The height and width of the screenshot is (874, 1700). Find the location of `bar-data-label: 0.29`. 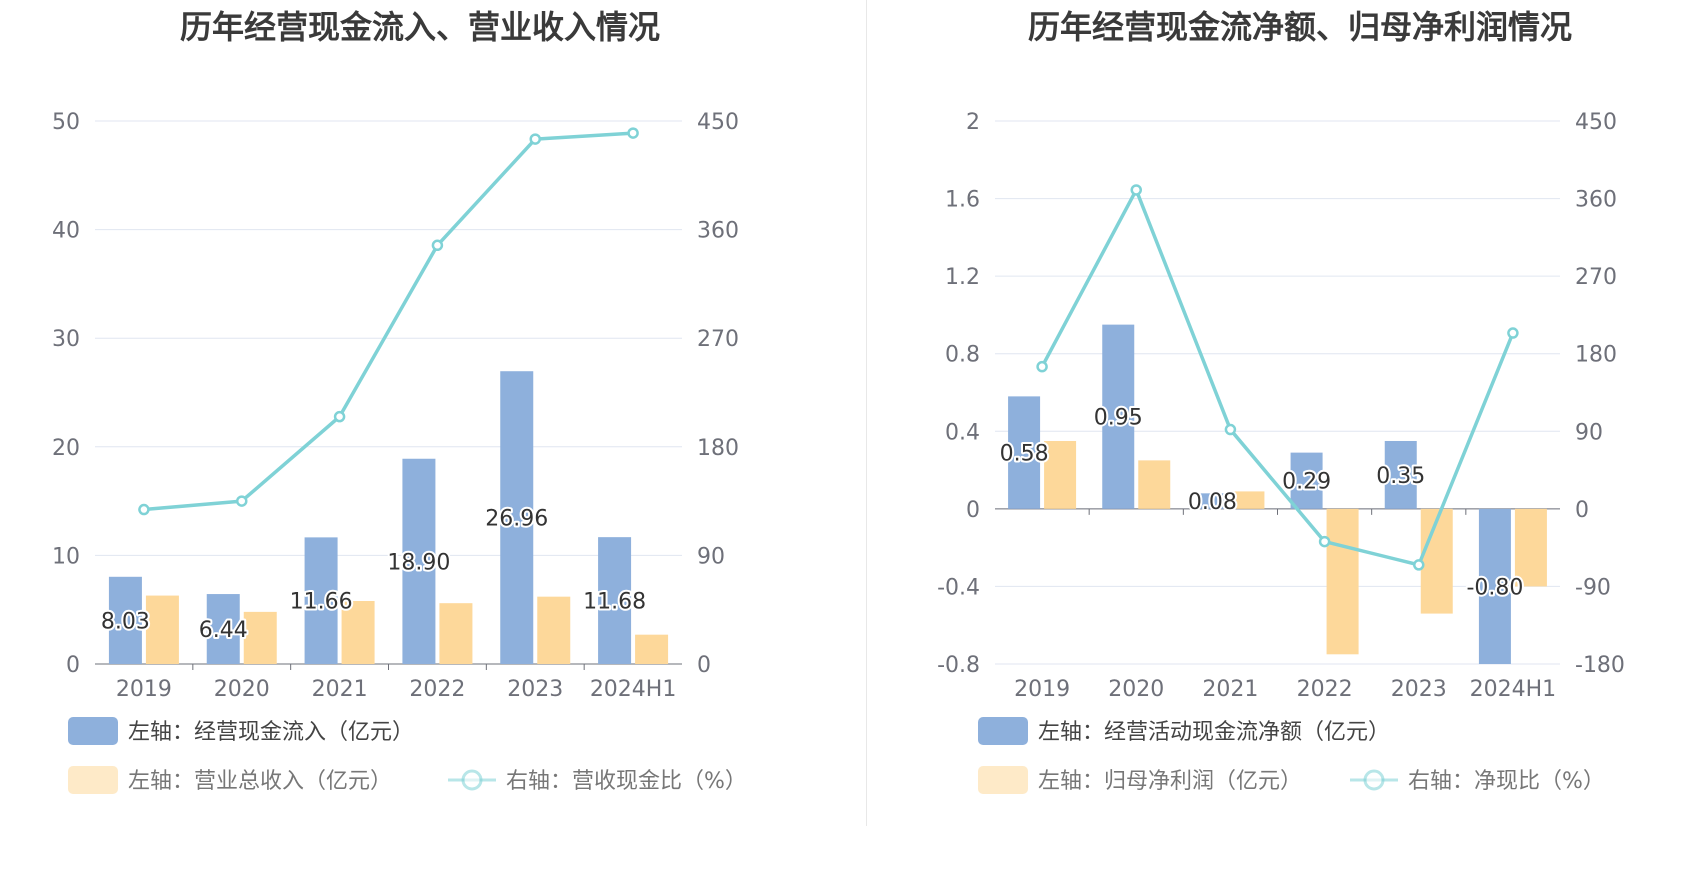

bar-data-label: 0.29 is located at coordinates (1306, 482).